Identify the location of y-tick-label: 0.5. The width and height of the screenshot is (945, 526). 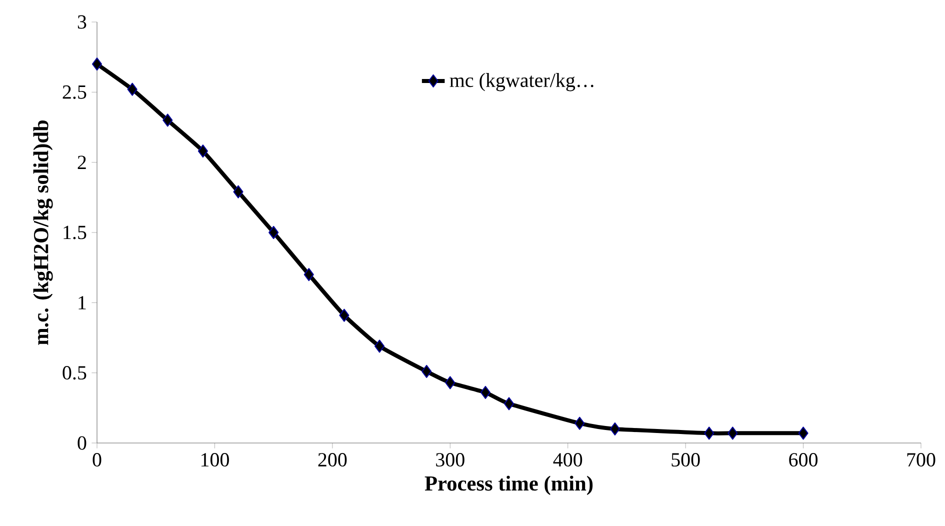
(74, 373).